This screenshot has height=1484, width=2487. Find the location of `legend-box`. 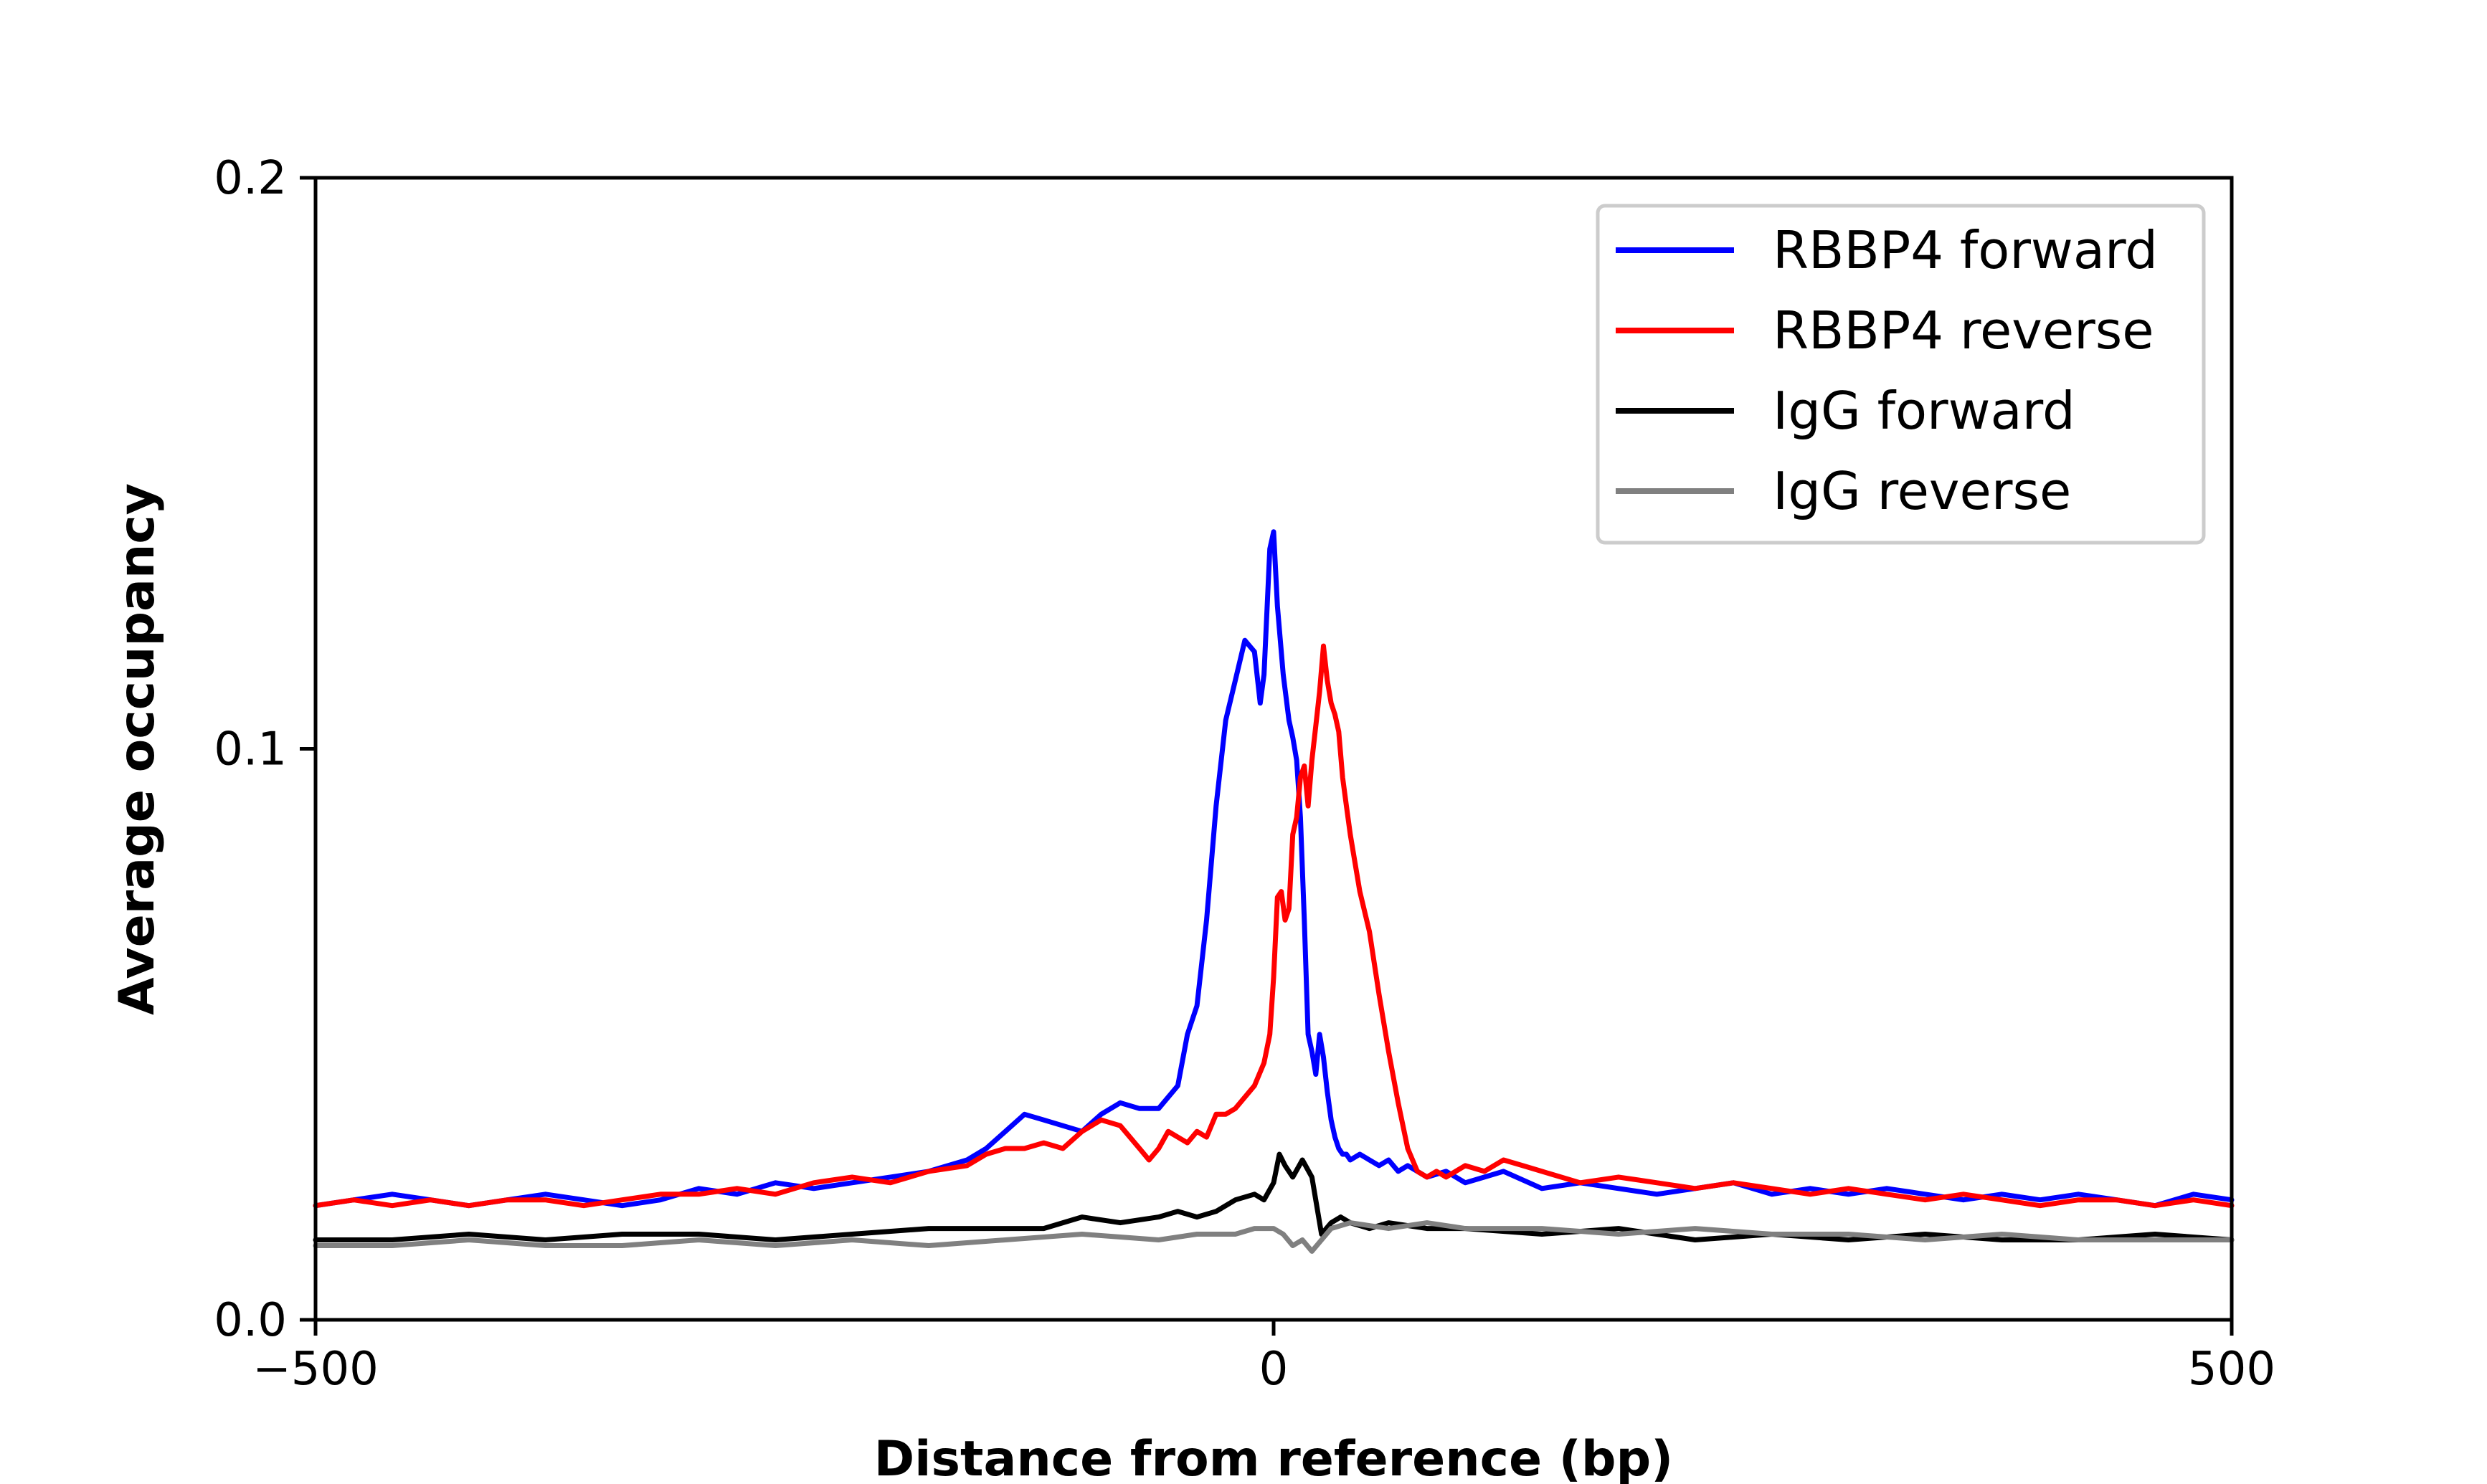

legend-box is located at coordinates (1901, 375).